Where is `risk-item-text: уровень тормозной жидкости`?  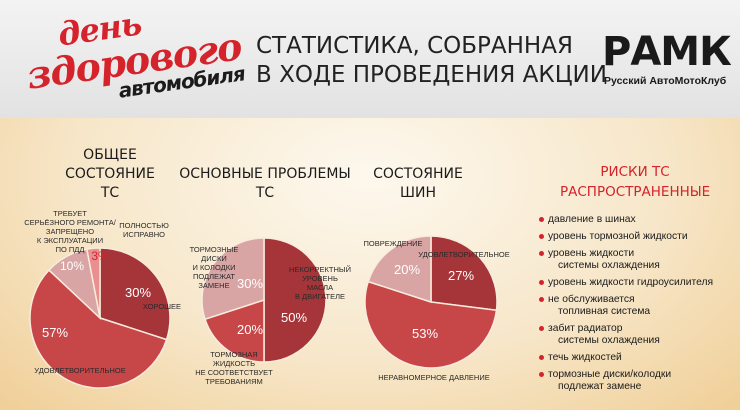
risk-item-text: уровень тормозной жидкости is located at coordinates (618, 236).